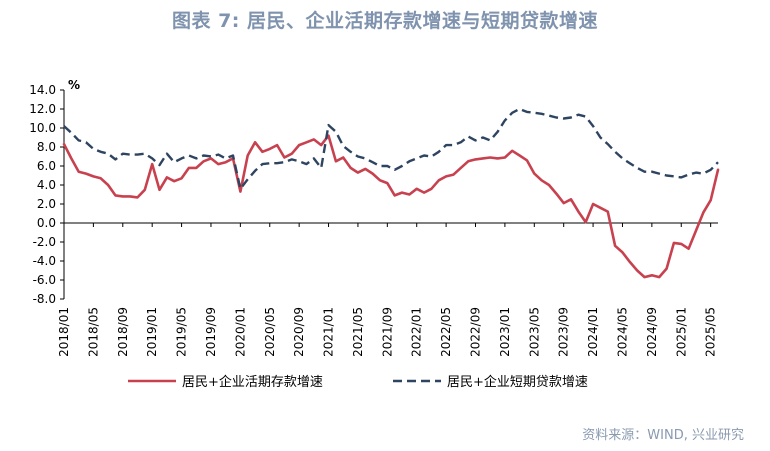  What do you see at coordinates (42, 109) in the screenshot?
I see `y-tick-label: 12.0` at bounding box center [42, 109].